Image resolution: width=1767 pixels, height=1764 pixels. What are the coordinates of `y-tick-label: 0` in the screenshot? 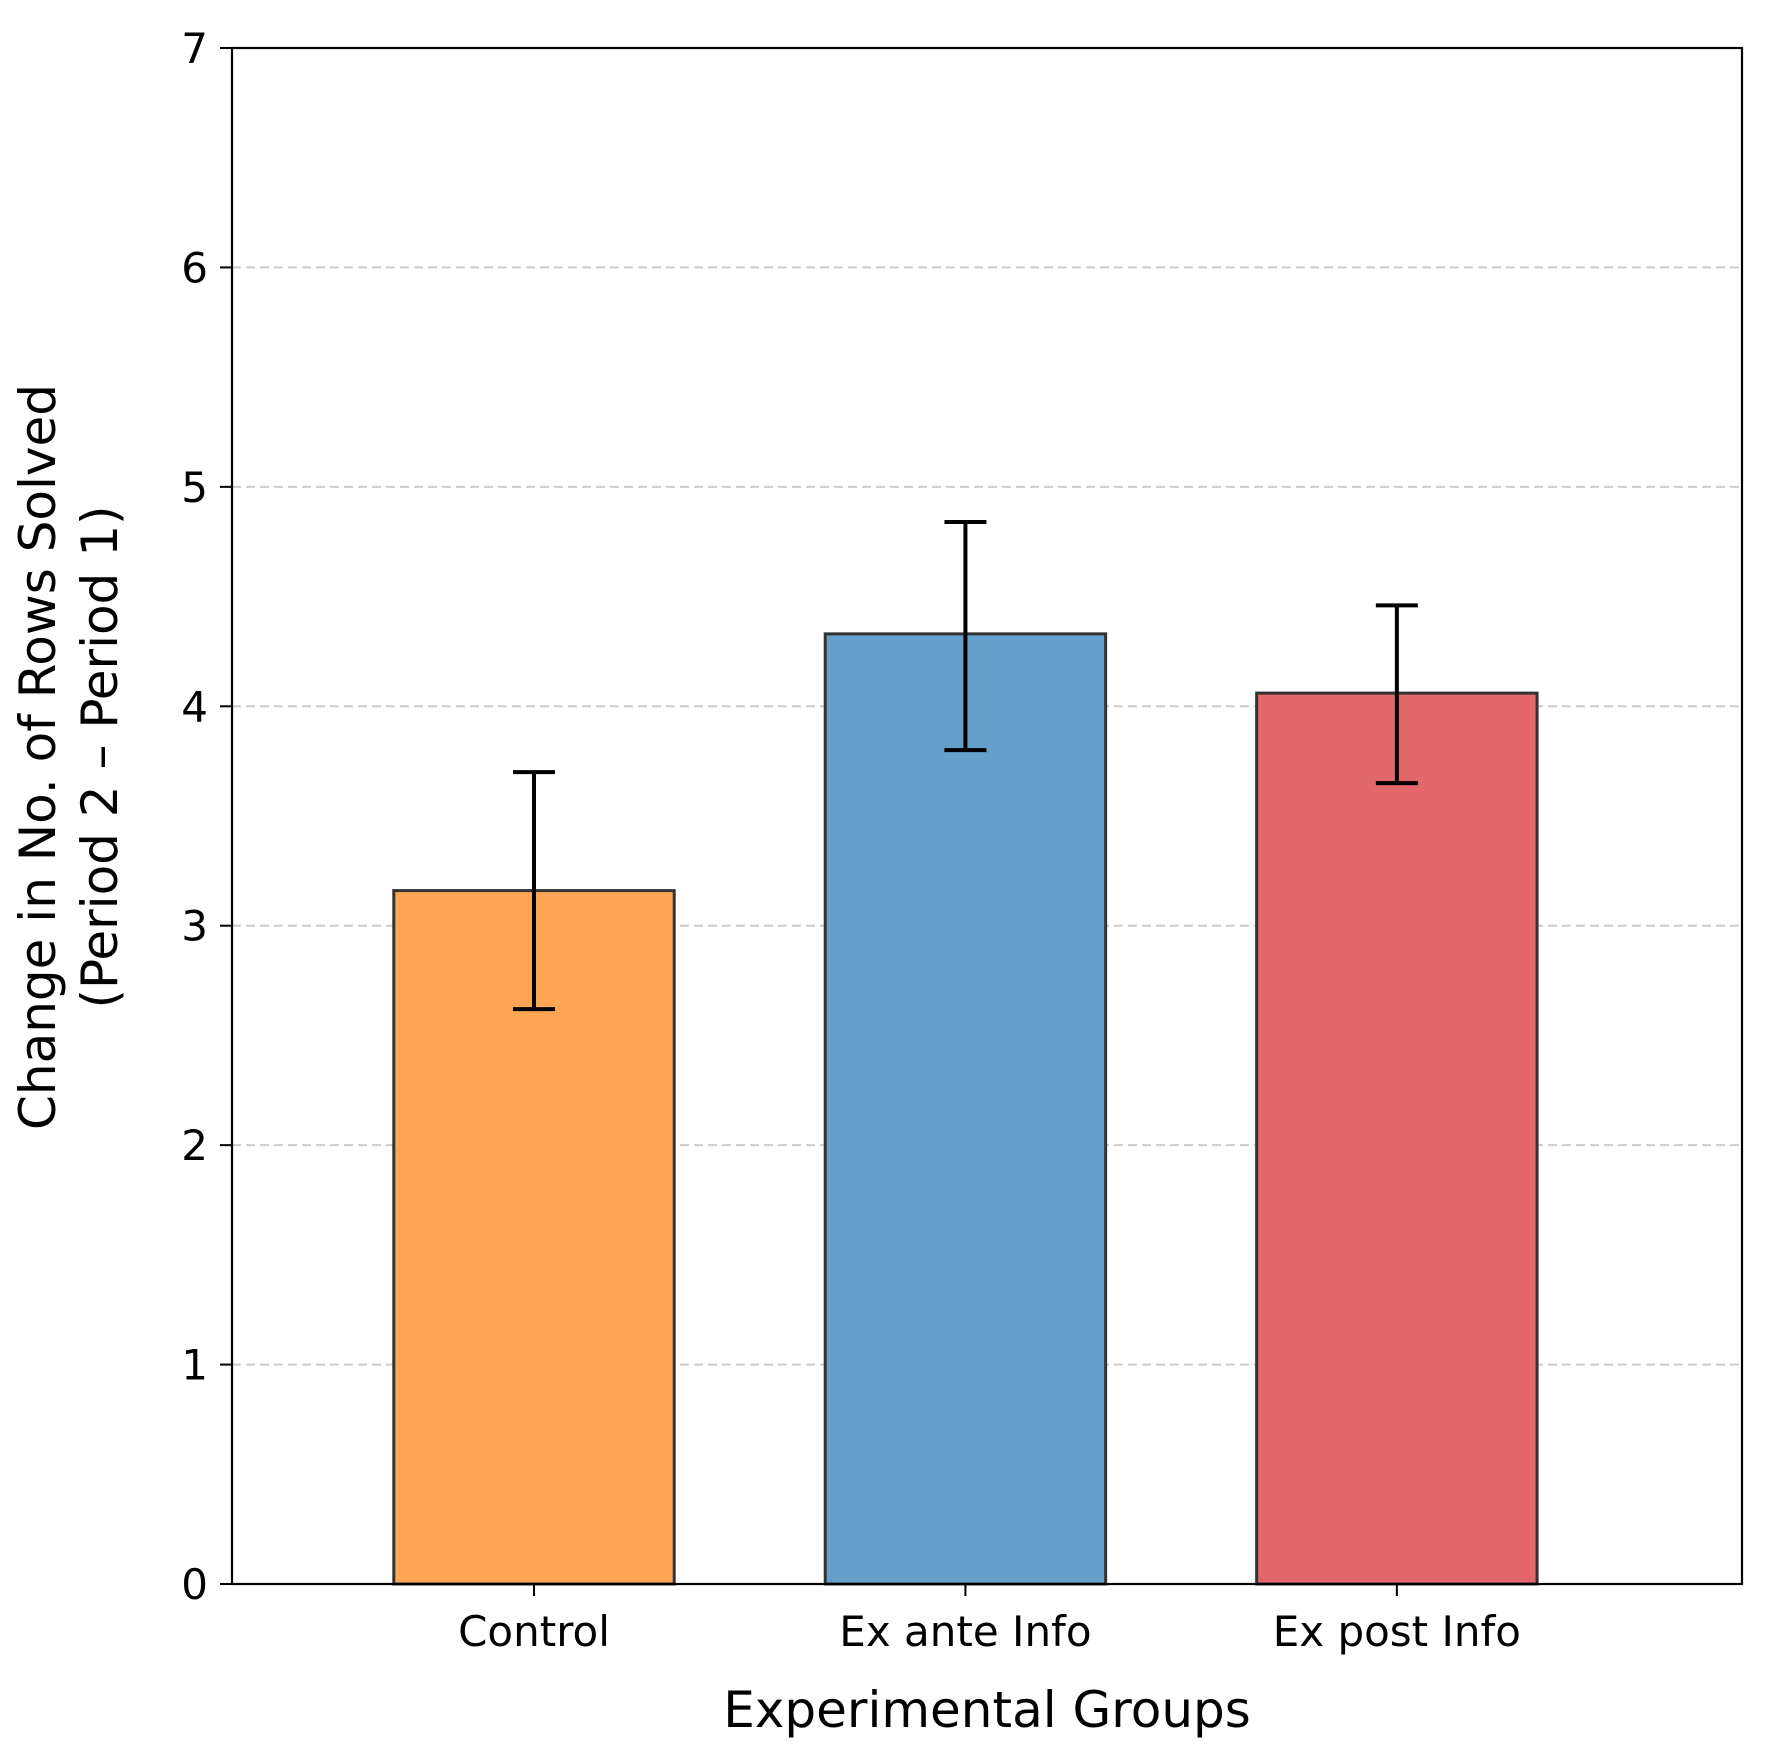 It's located at (194, 1584).